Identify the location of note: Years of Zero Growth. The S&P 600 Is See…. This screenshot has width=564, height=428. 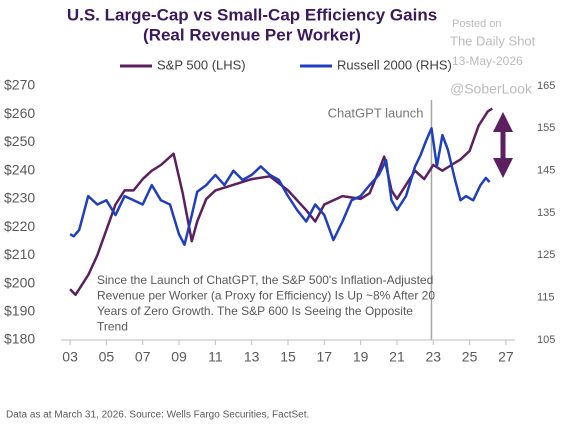
(255, 311).